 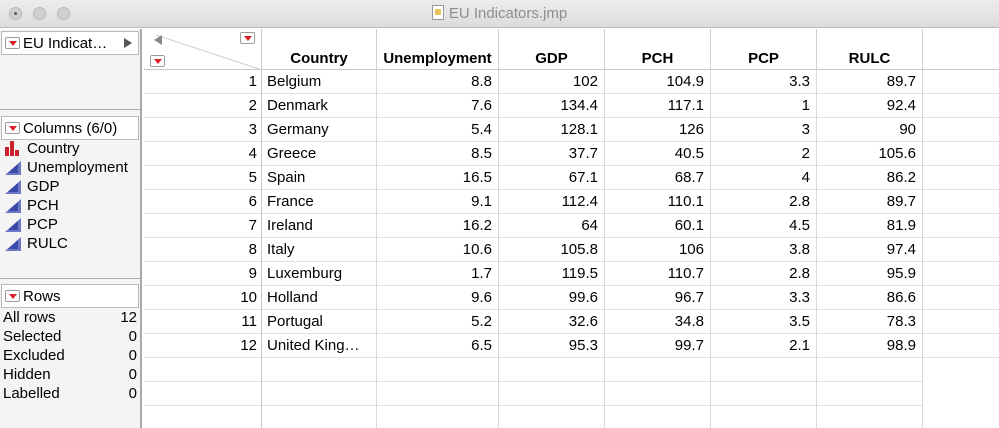 I want to click on column-header-pcp: PCP, so click(x=764, y=49).